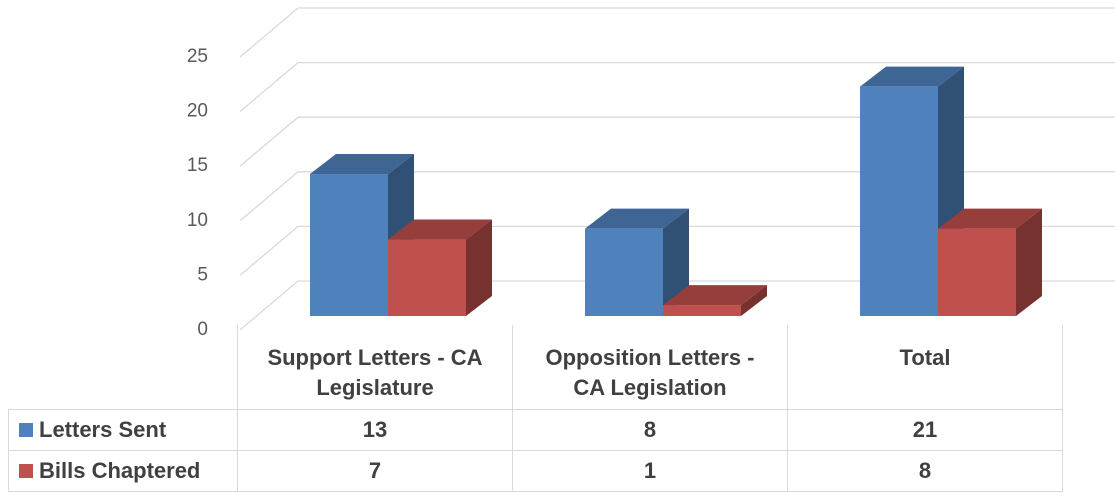 This screenshot has height=497, width=1115. What do you see at coordinates (103, 429) in the screenshot?
I see `legend-label: Letters Sent` at bounding box center [103, 429].